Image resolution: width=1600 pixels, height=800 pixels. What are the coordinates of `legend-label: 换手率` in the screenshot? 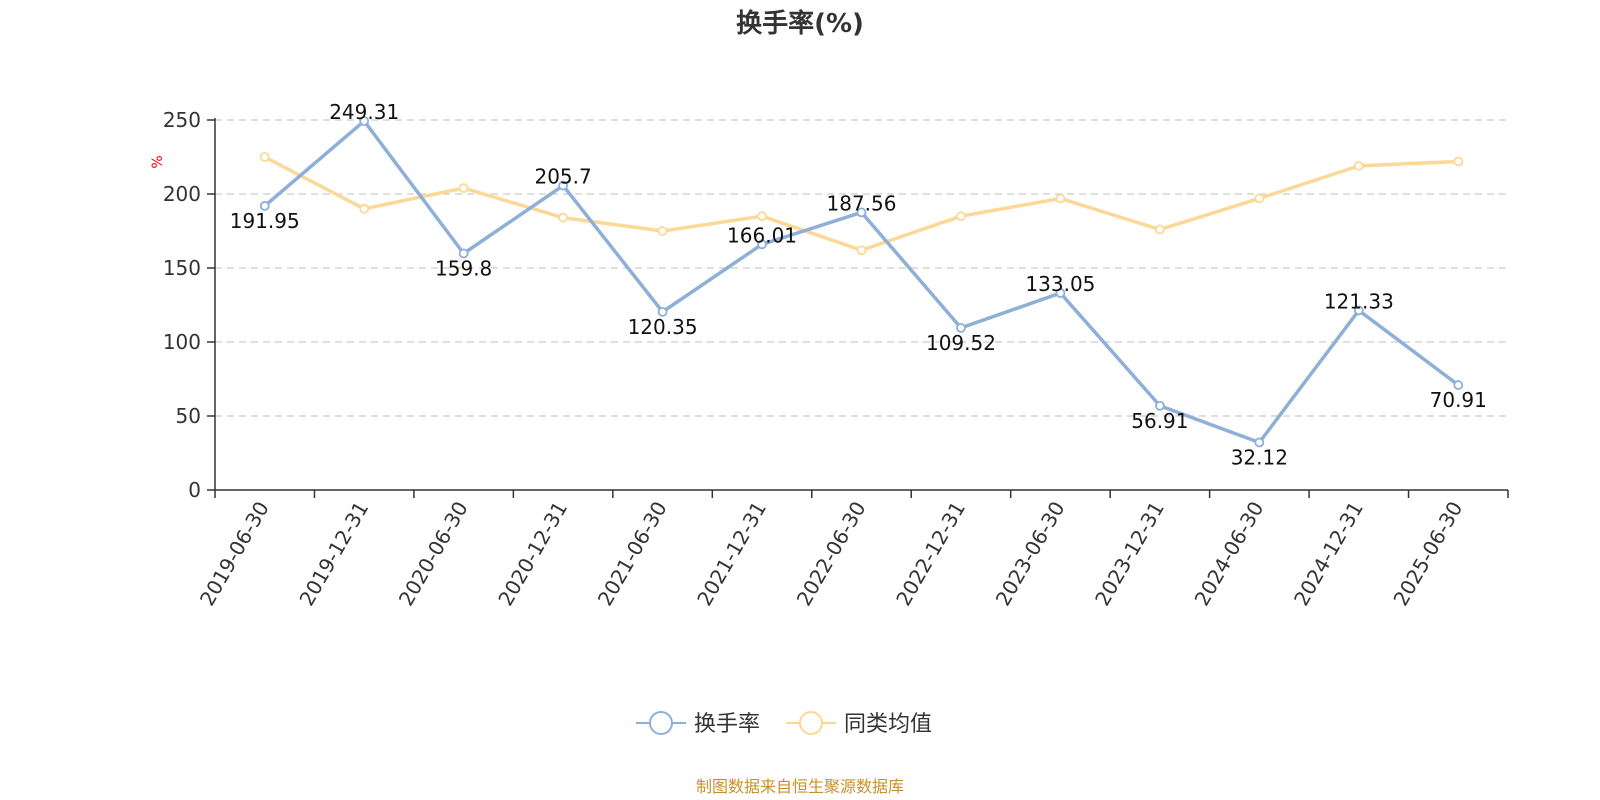 It's located at (727, 724).